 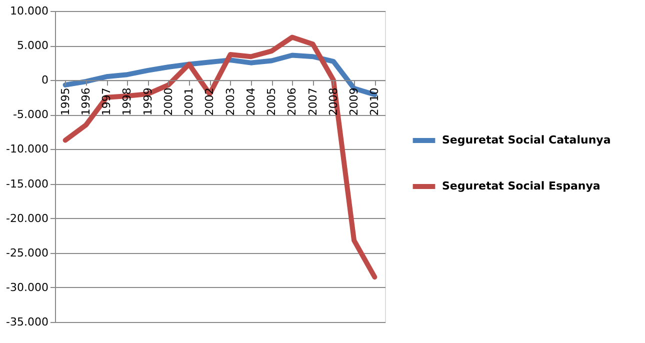 I want to click on x-tick-label: 2008, so click(x=333, y=102).